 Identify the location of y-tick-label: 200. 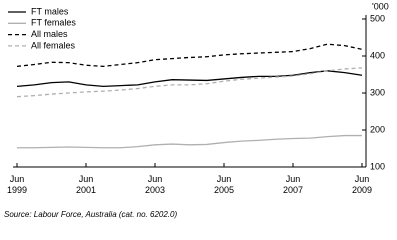
(377, 129).